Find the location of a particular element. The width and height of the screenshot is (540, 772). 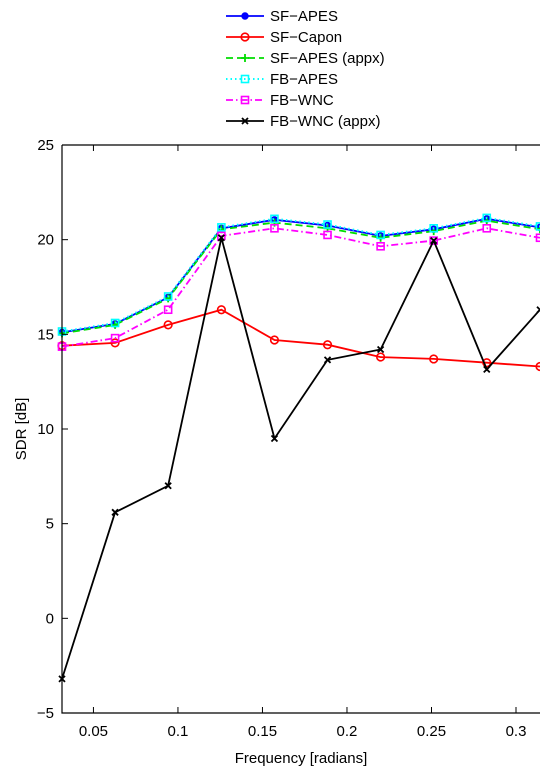

legend-label: FB−WNC (appx) is located at coordinates (325, 121).